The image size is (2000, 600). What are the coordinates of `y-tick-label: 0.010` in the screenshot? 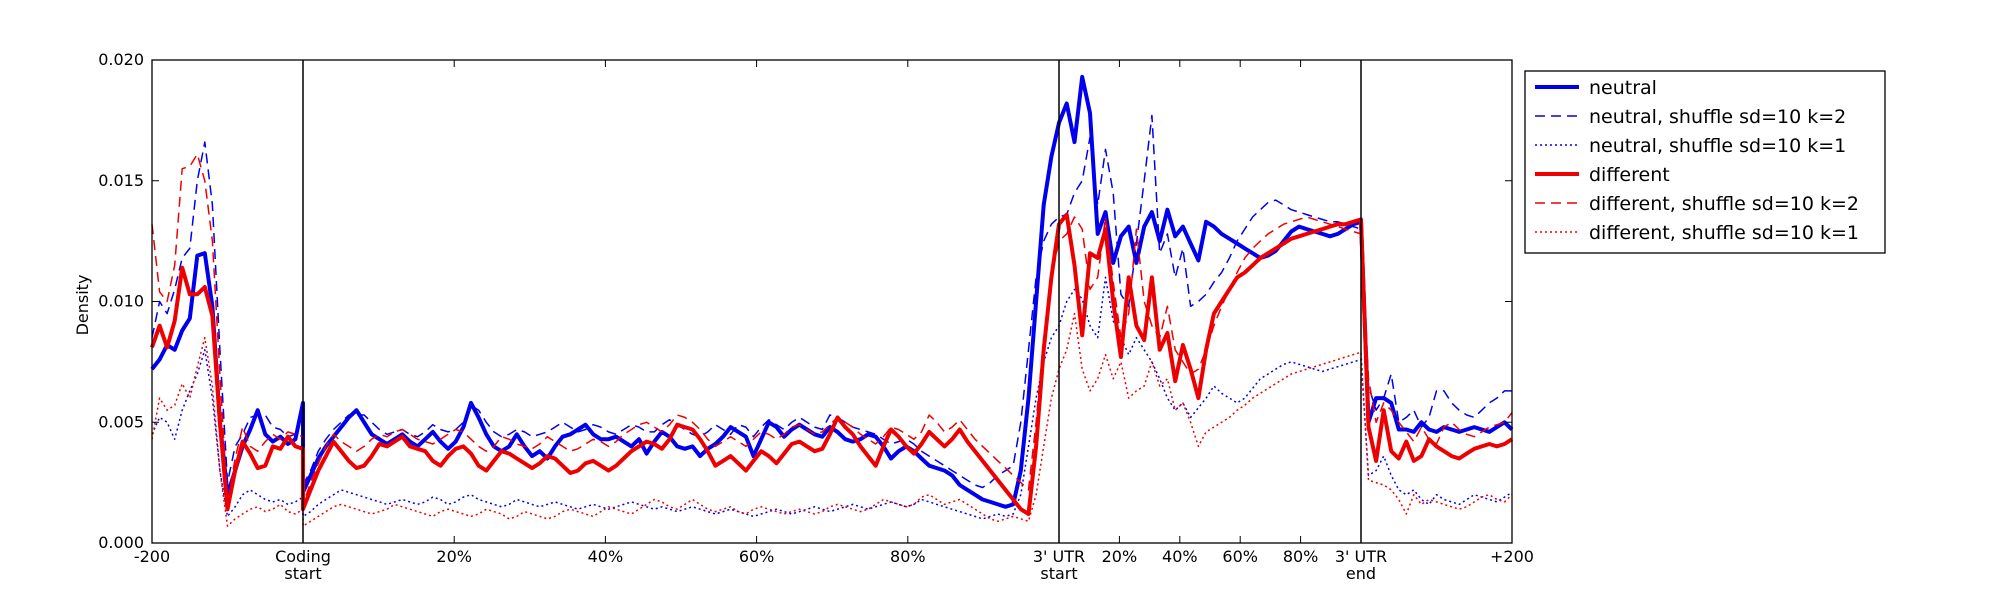 It's located at (121, 301).